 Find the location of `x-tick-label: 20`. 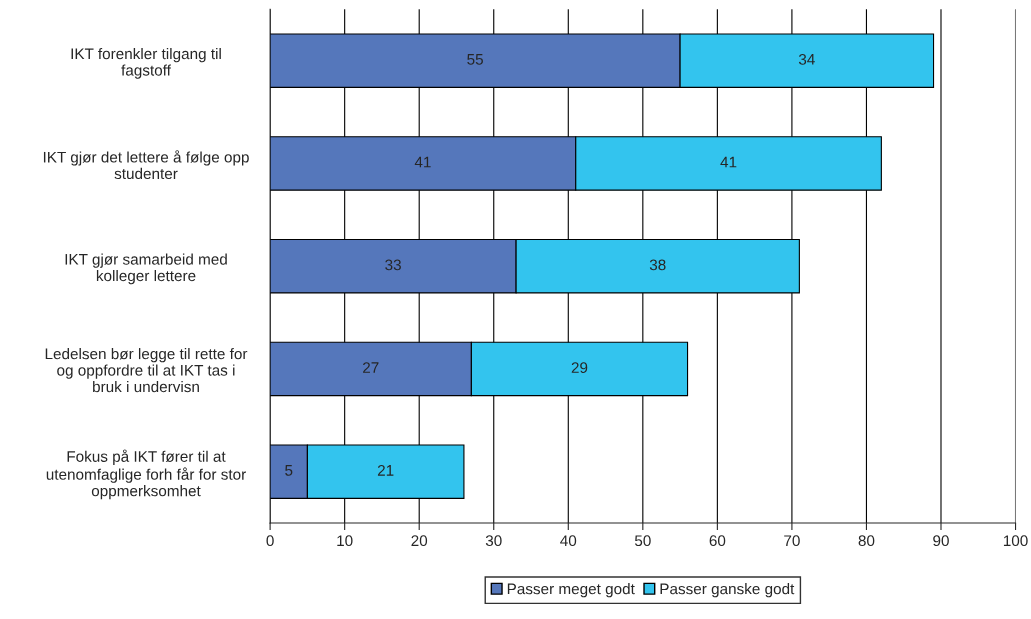

x-tick-label: 20 is located at coordinates (419, 541).